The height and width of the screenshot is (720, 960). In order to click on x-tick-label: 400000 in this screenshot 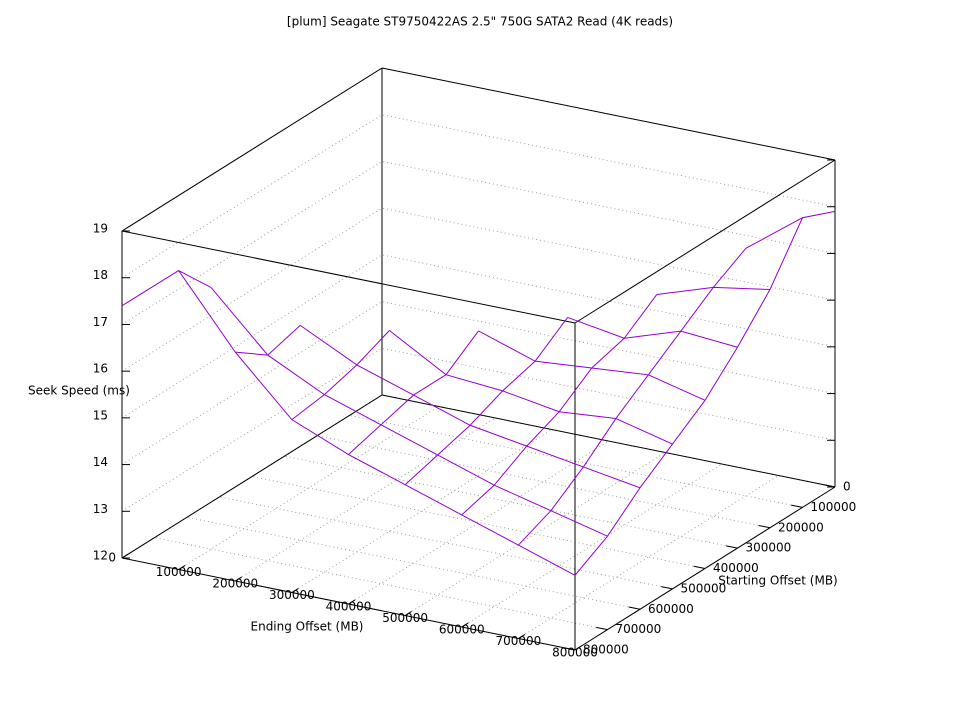, I will do `click(349, 607)`.